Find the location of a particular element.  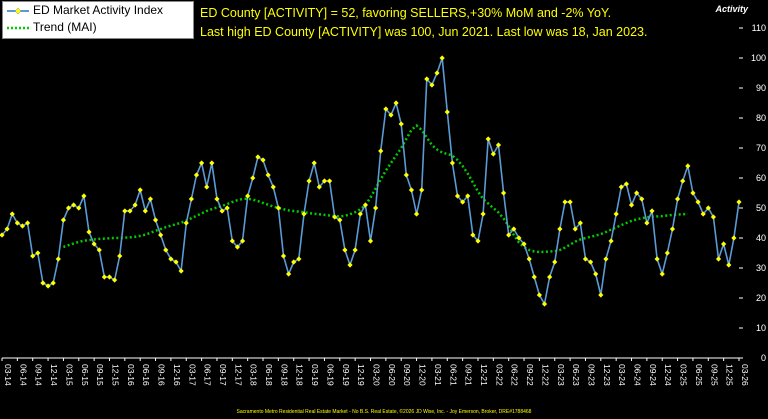

x-tick-label-1: 06-14 is located at coordinates (23, 375).